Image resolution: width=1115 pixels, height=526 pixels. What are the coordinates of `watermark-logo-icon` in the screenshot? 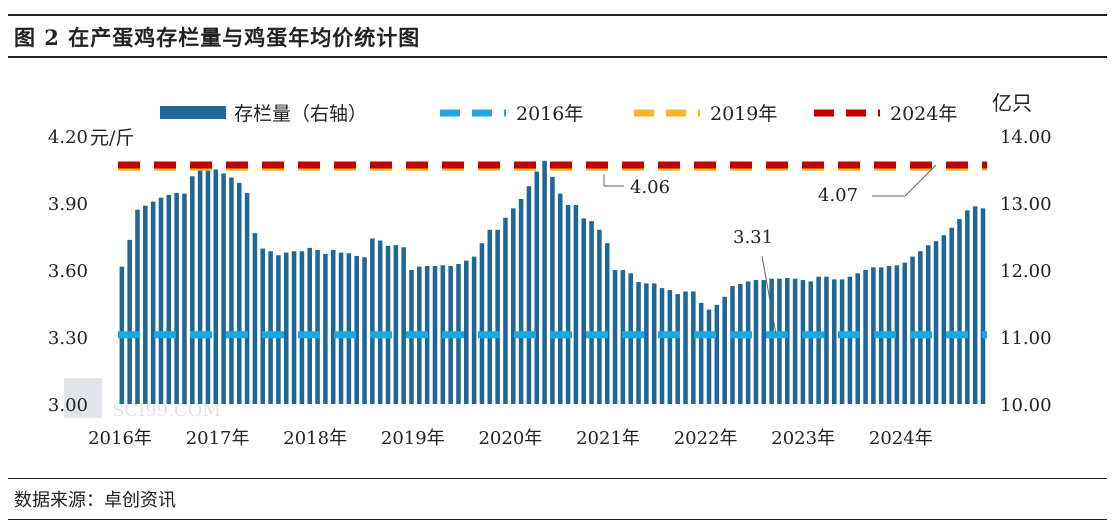 It's located at (83, 398).